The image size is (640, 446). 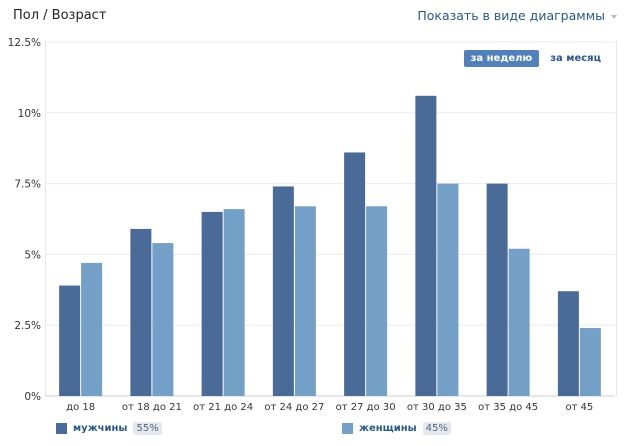 I want to click on period-switcher: за неделю за месяц, so click(x=535, y=58).